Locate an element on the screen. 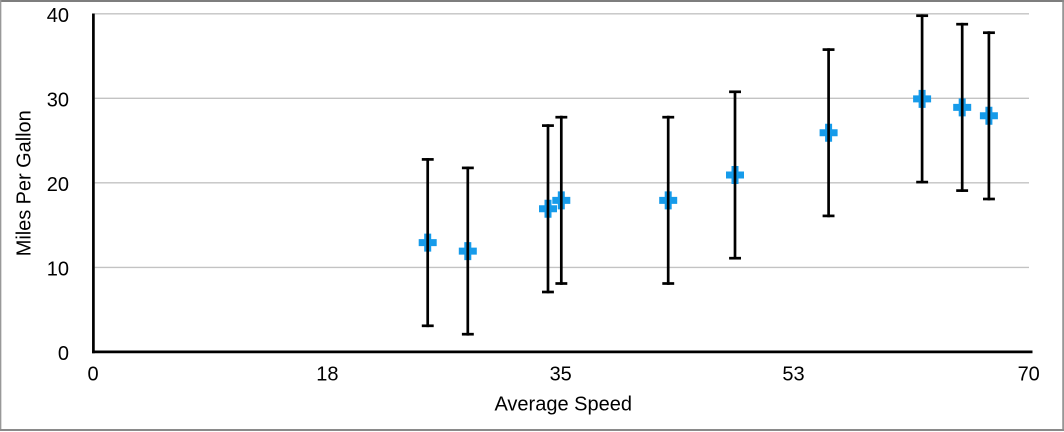 This screenshot has width=1064, height=432. svg-text: 20 is located at coordinates (58, 185).